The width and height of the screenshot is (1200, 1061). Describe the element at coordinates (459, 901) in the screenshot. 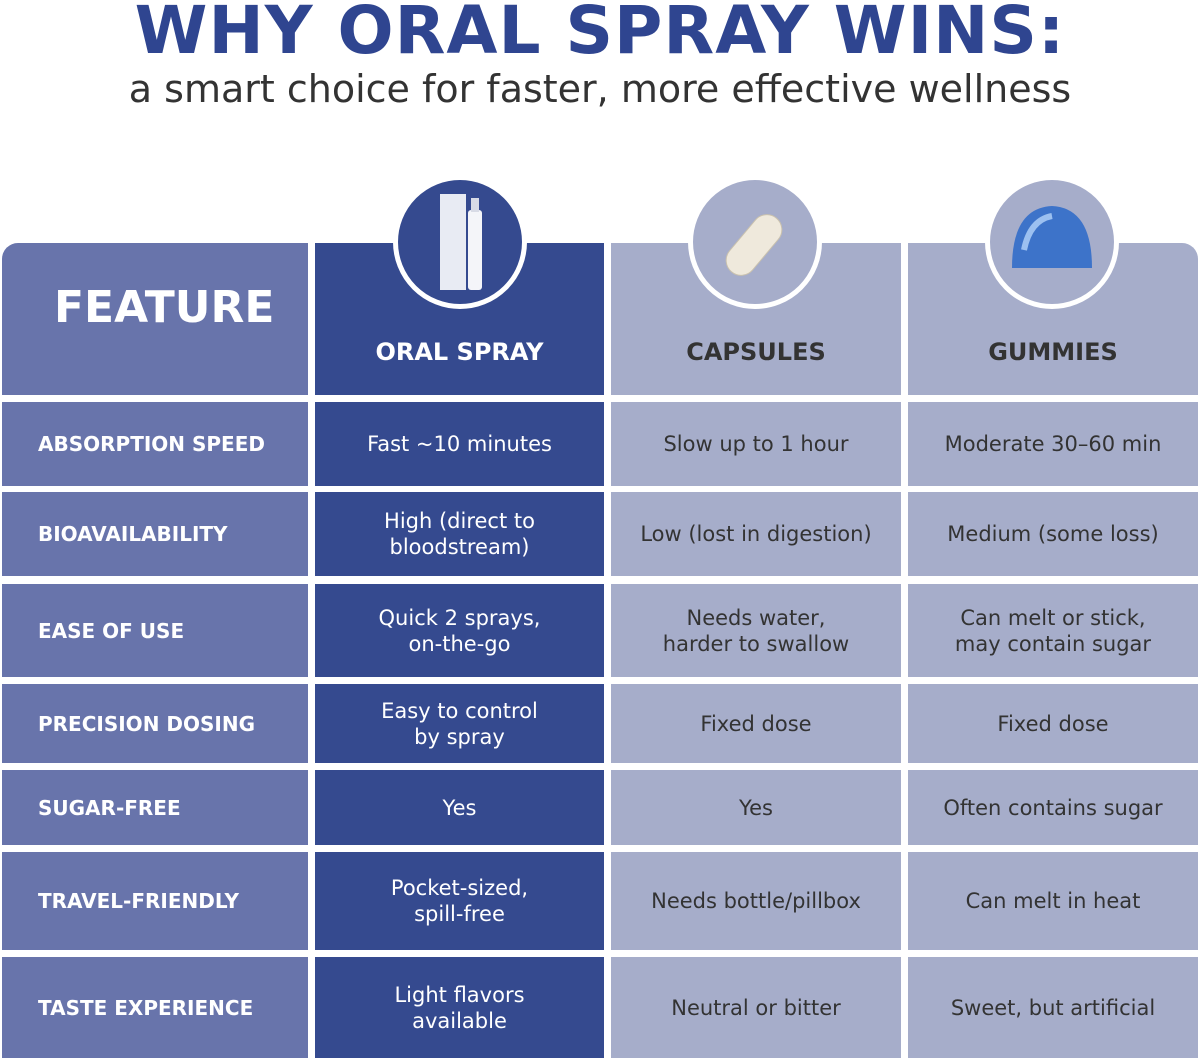

I see `table-cell: Pocket-sized, spill-free` at that location.